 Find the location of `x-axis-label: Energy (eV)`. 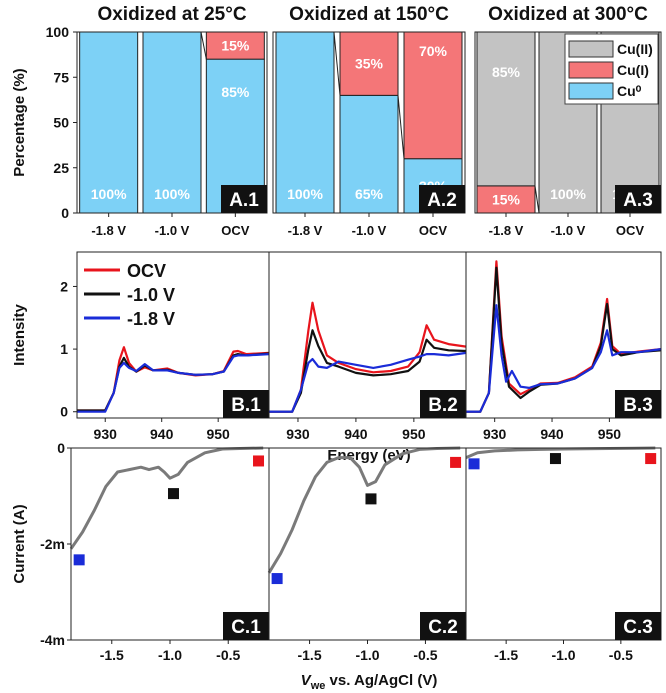

x-axis-label: Energy (eV) is located at coordinates (368, 455).